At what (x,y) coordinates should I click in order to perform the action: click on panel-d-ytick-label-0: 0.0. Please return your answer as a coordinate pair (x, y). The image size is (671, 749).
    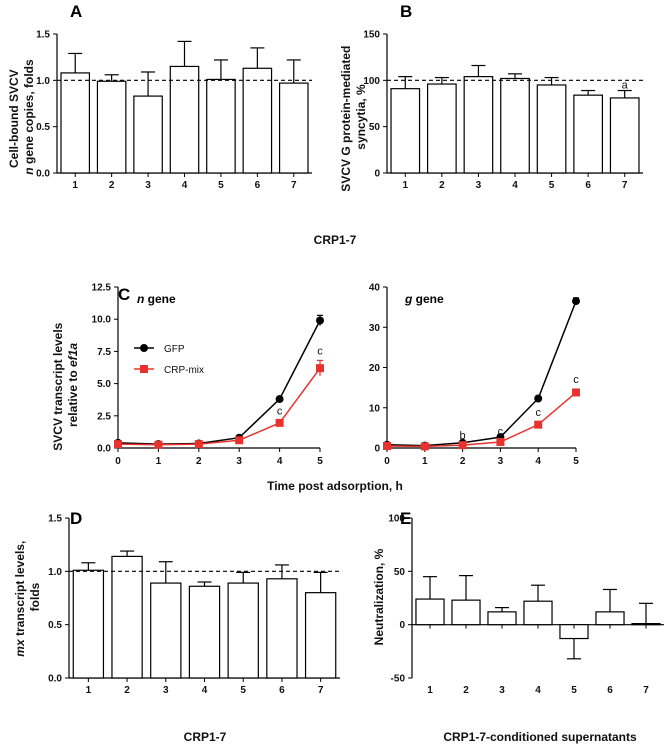
    Looking at the image, I should click on (55, 679).